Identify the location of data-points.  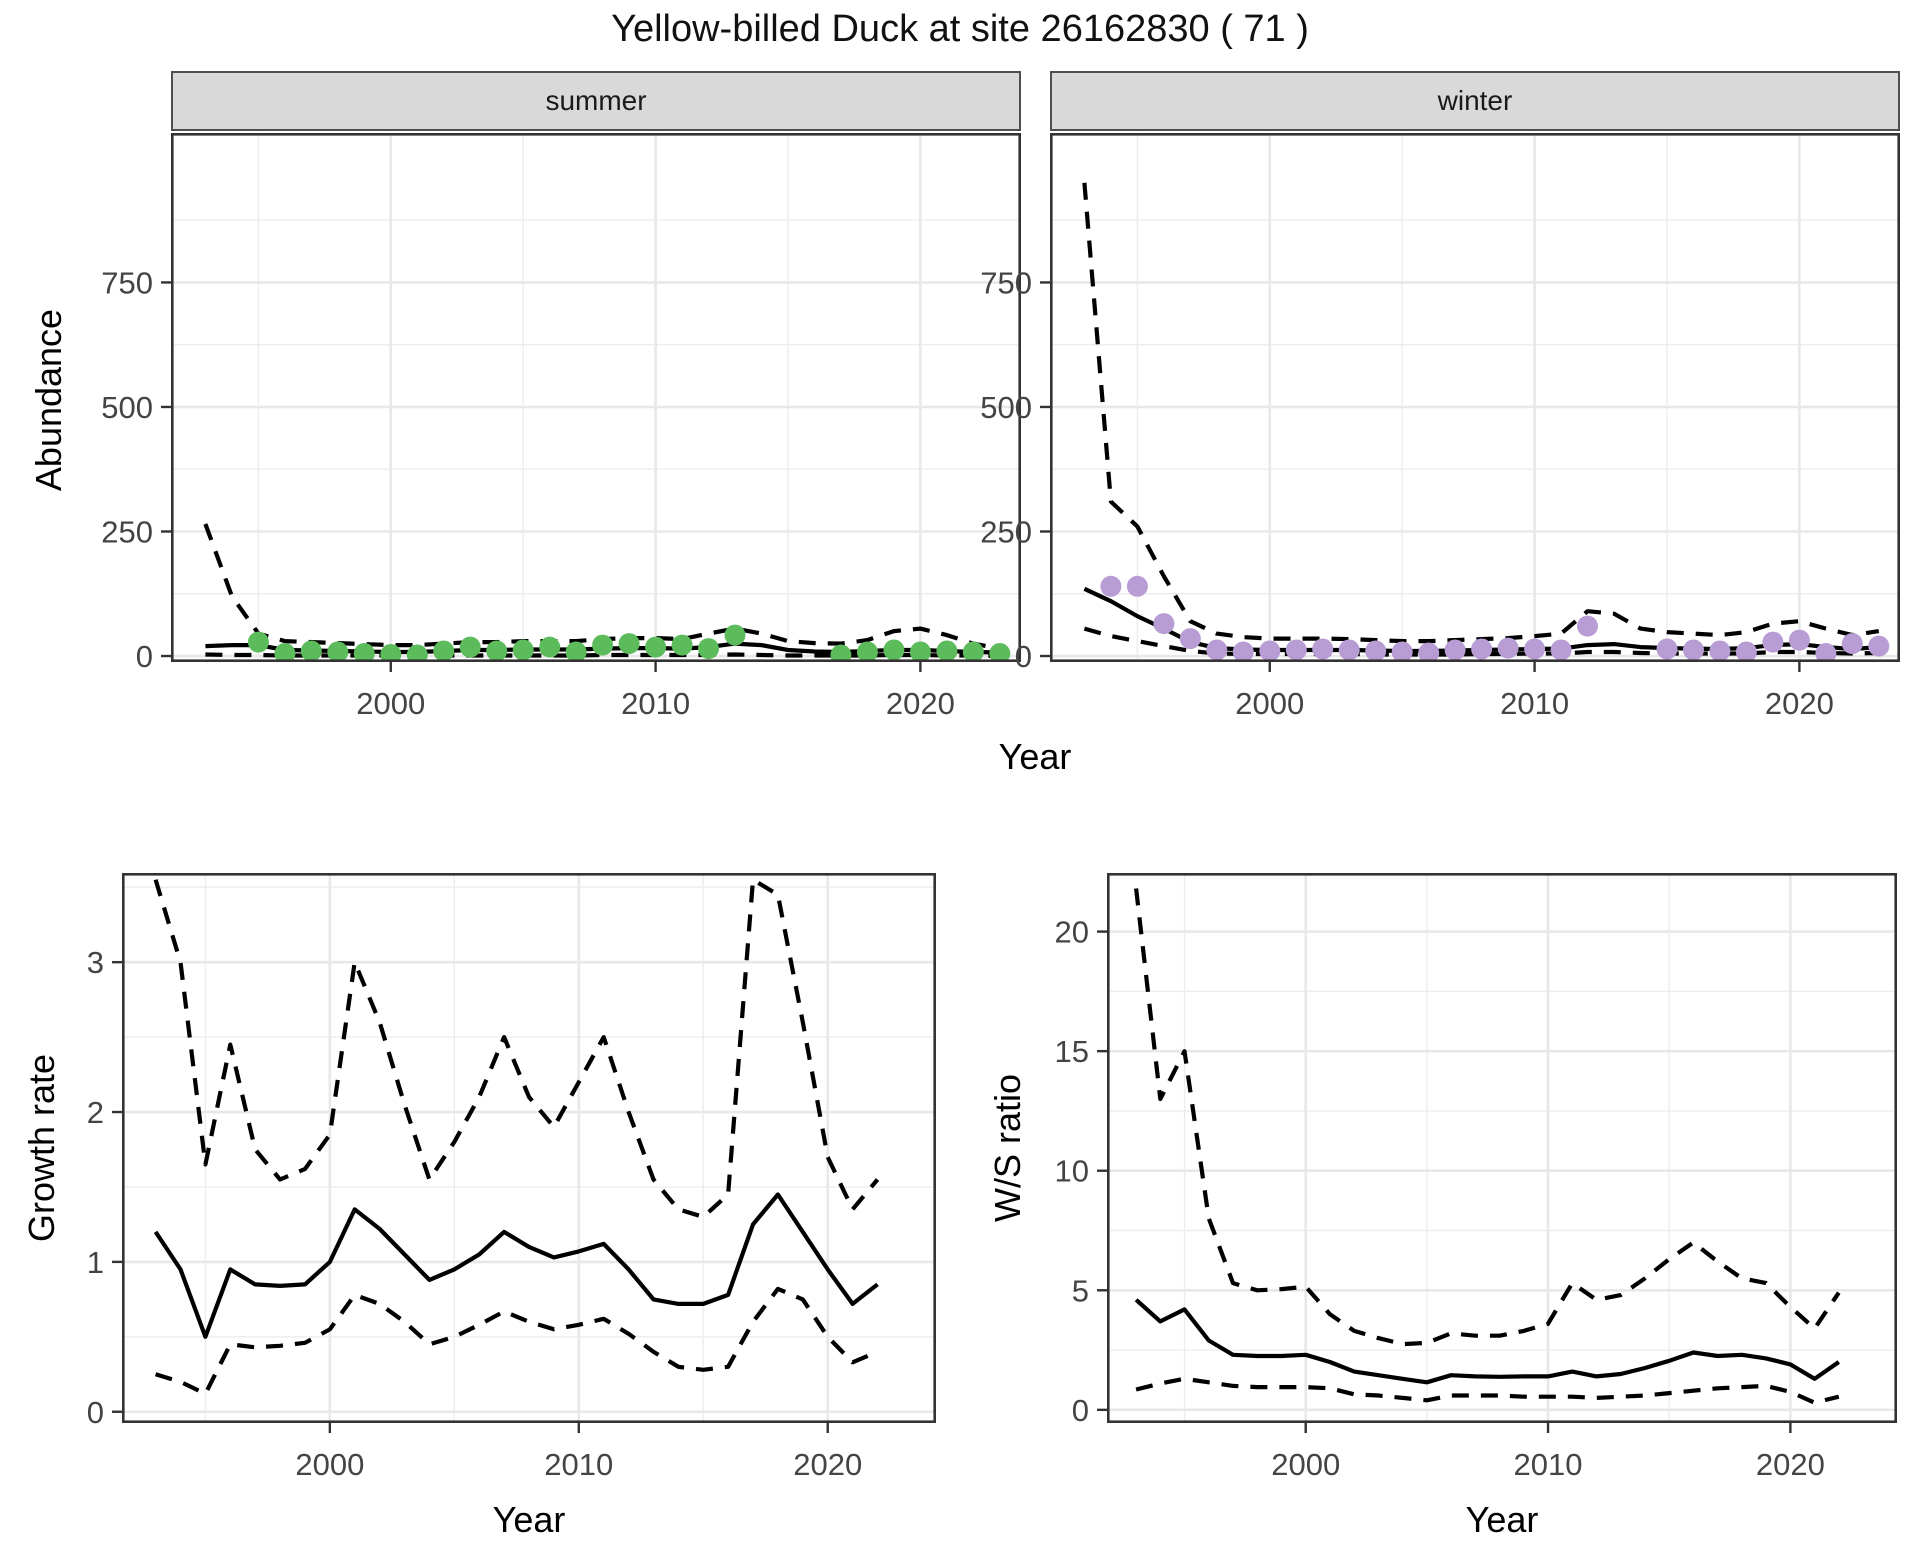
(1495, 618).